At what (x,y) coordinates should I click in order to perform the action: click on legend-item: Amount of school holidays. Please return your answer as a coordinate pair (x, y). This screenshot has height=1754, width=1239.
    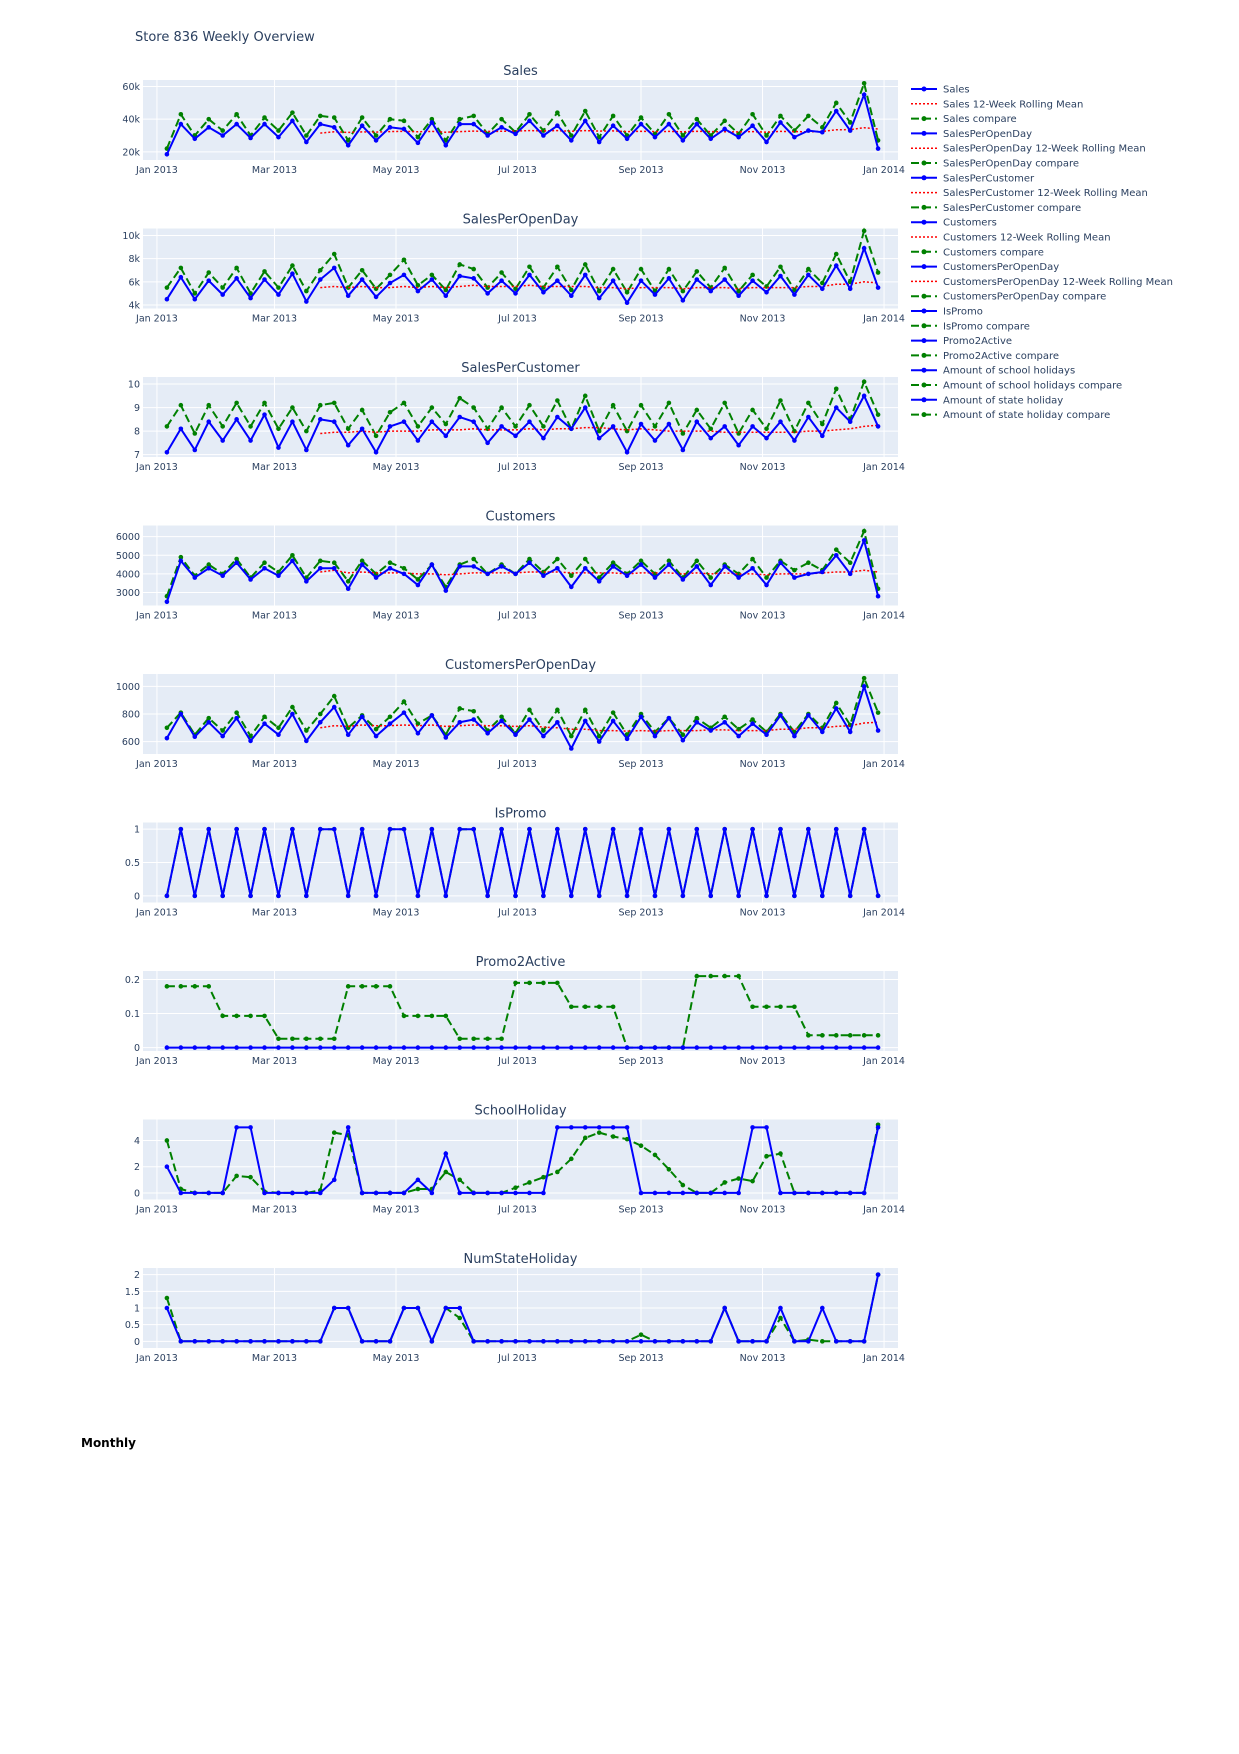
    Looking at the image, I should click on (993, 371).